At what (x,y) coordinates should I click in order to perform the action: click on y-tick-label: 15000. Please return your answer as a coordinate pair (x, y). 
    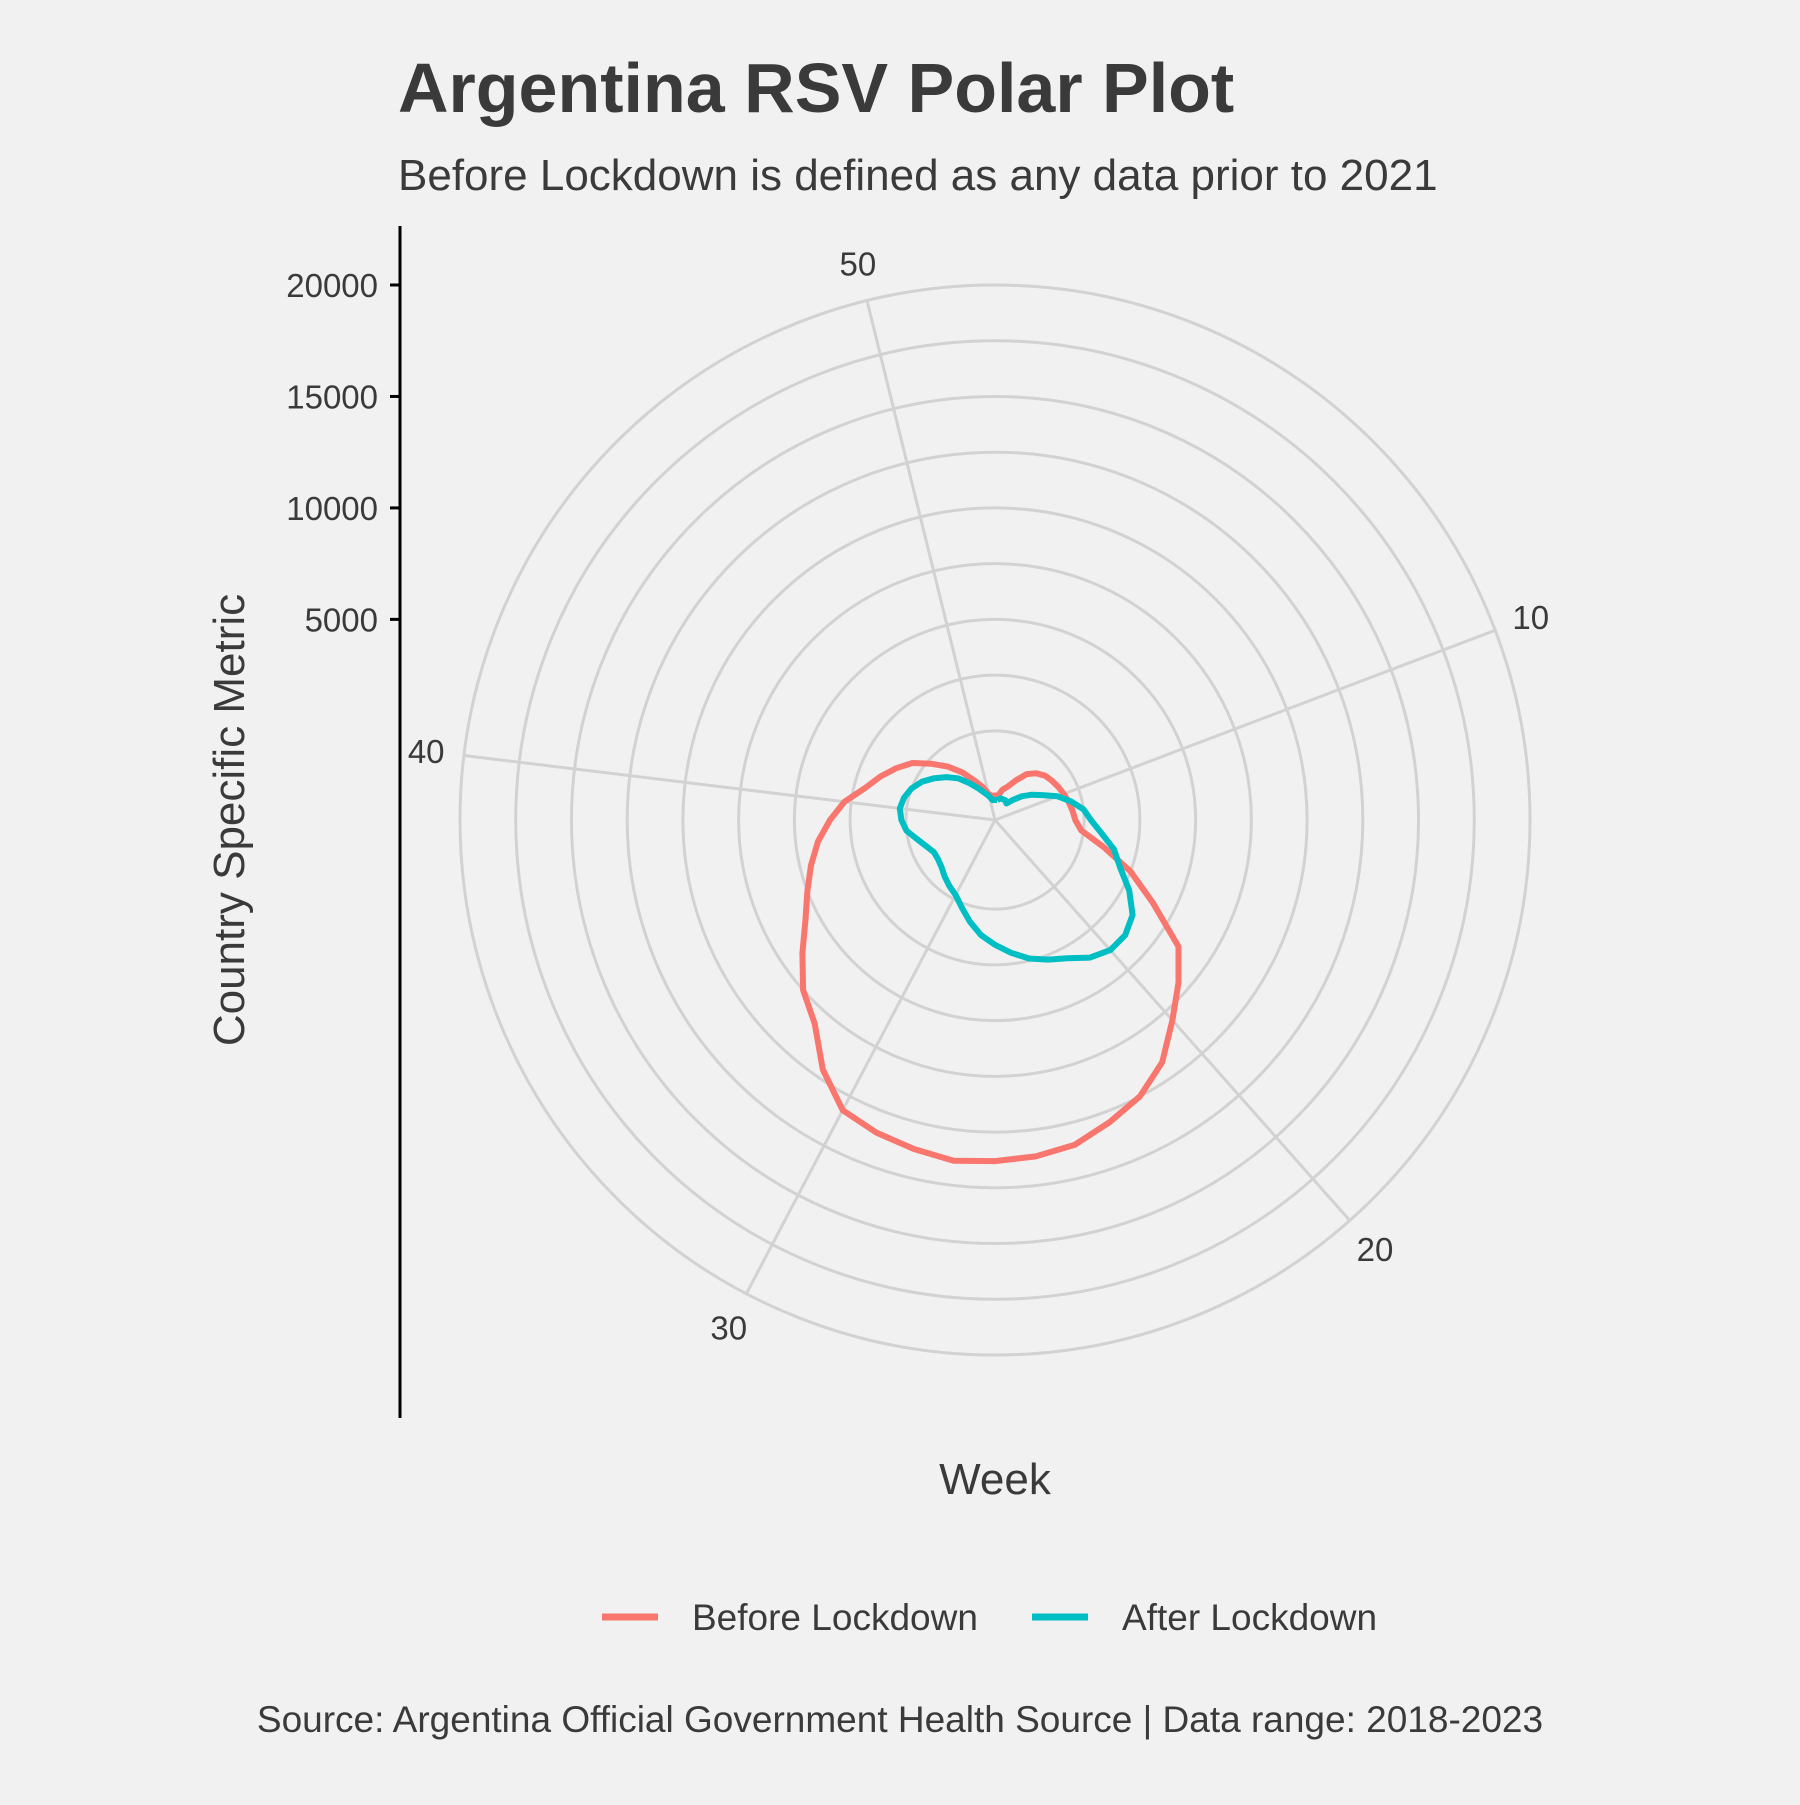
    Looking at the image, I should click on (332, 396).